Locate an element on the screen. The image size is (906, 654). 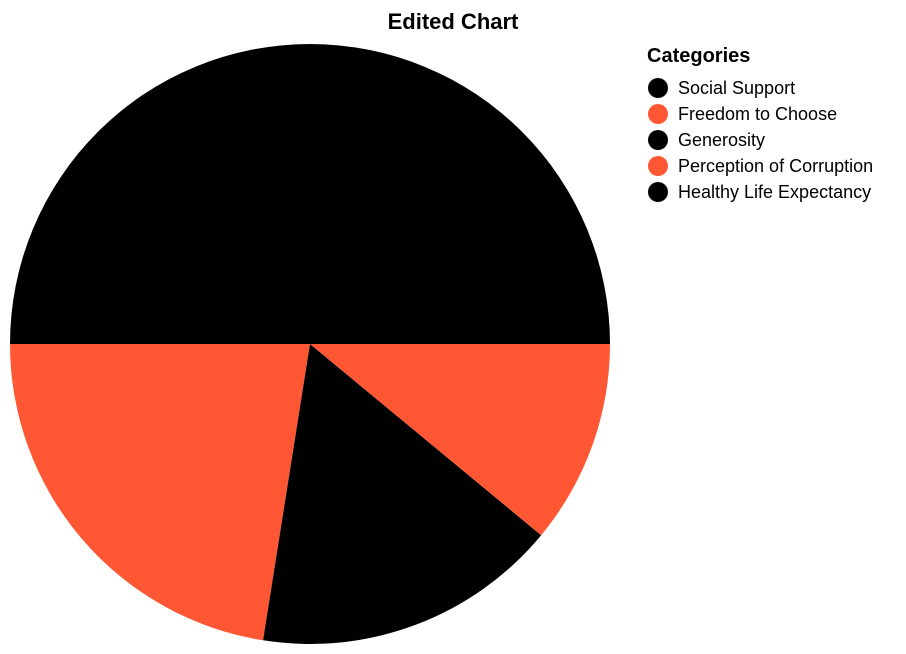
pie-slice-perception-of-corruption is located at coordinates (460, 440).